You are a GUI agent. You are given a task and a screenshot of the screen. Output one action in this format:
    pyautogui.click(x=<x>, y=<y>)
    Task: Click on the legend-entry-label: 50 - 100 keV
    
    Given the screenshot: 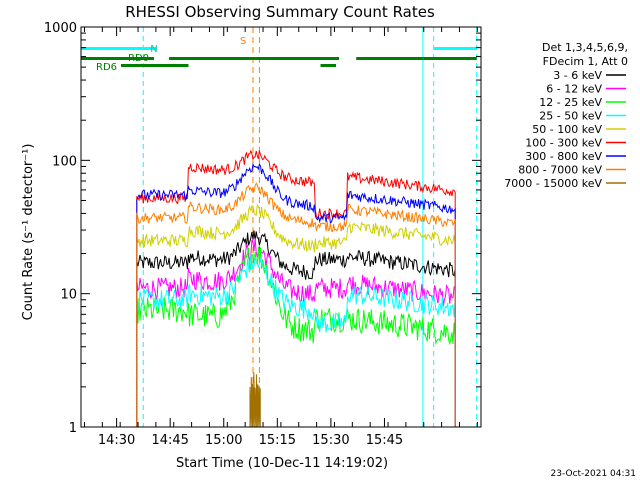 What is the action you would take?
    pyautogui.click(x=567, y=129)
    